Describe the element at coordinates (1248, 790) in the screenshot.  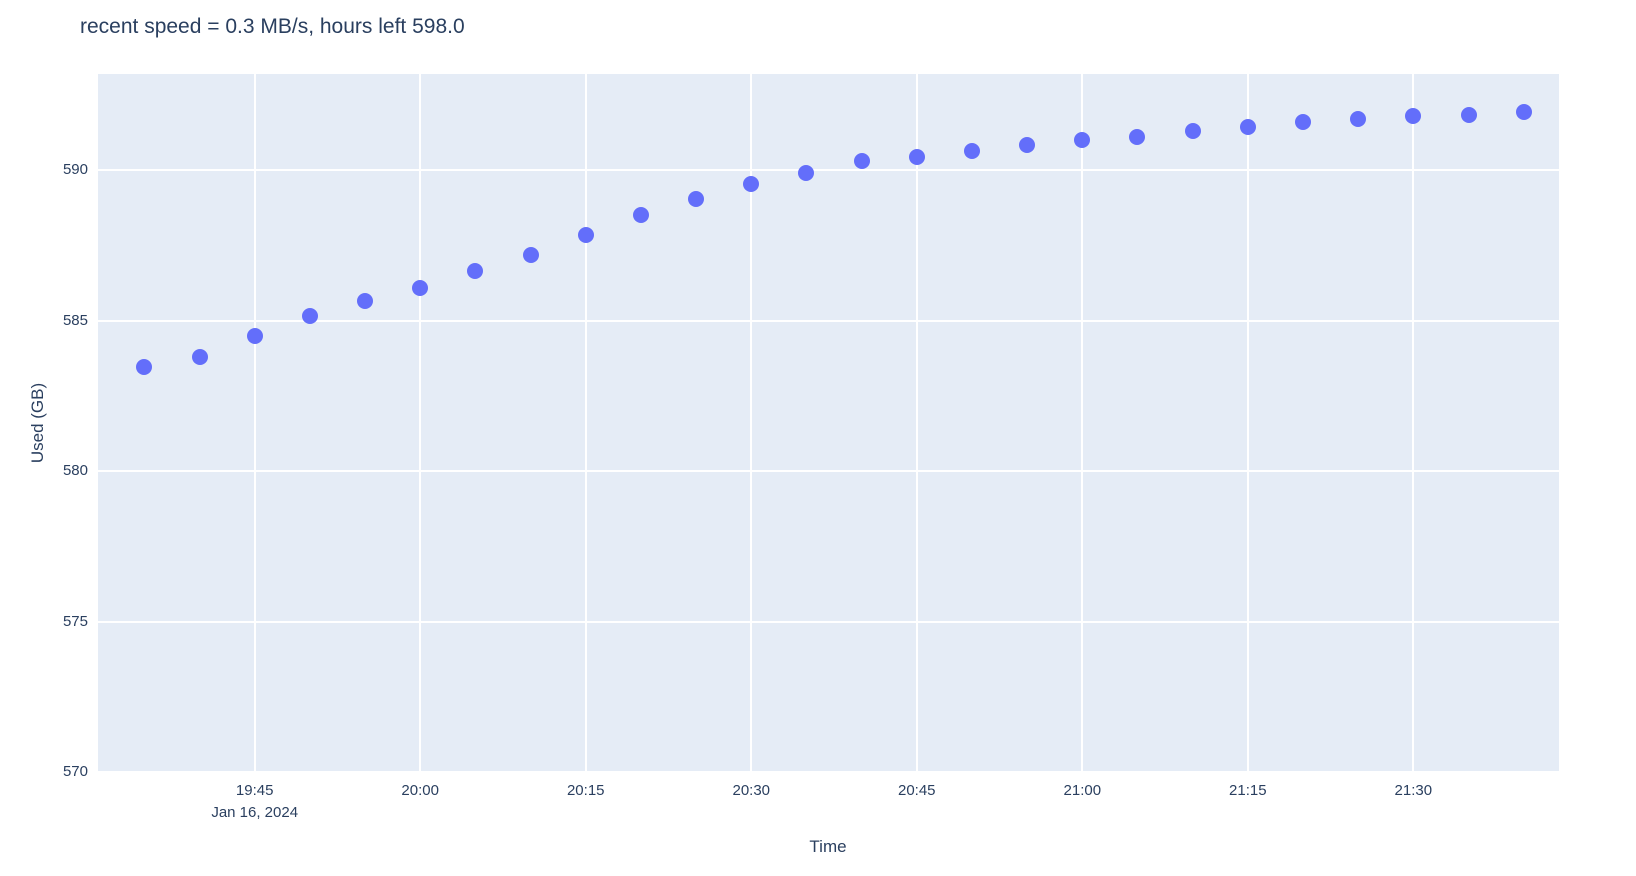
I see `x-tick-label: 21:15` at that location.